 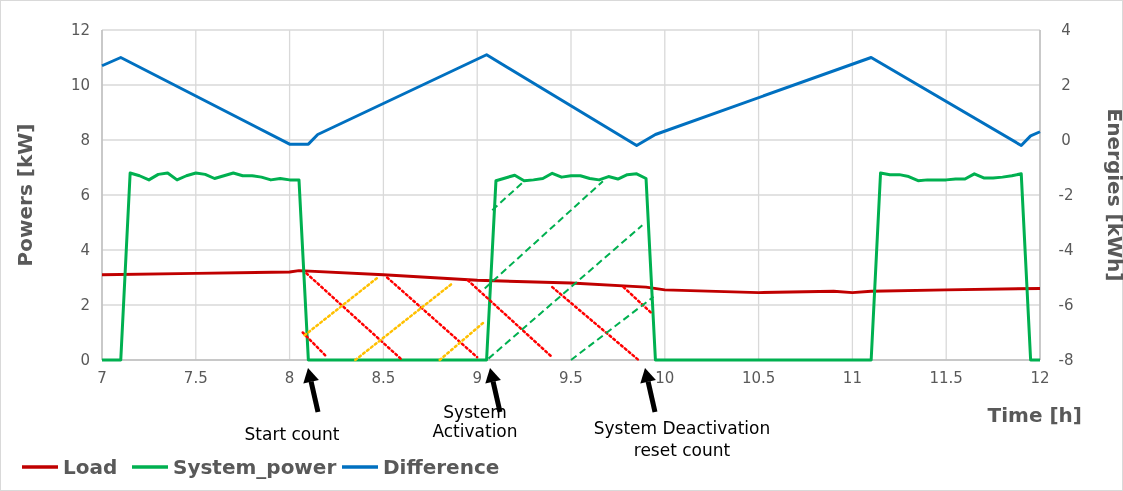 I want to click on y2-axis-title: Energies [kWh], so click(x=1113, y=195).